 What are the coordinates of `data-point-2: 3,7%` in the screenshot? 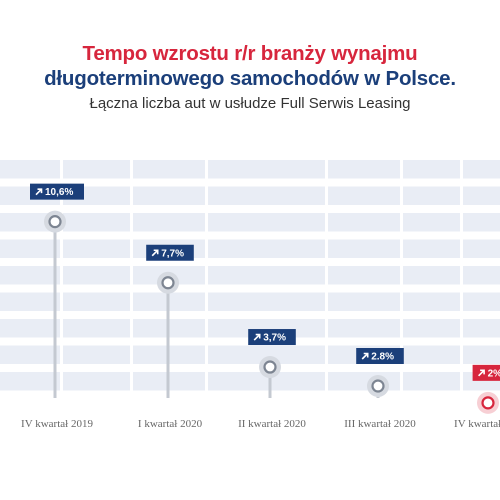 It's located at (272, 363).